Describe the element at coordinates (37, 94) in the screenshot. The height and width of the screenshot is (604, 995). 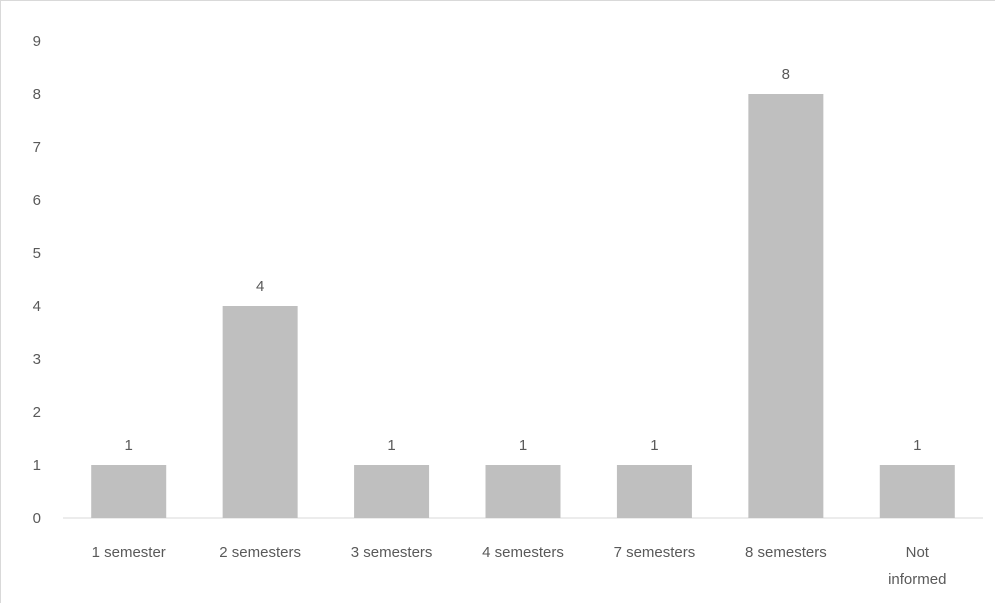
I see `y-tick-label: 8` at that location.